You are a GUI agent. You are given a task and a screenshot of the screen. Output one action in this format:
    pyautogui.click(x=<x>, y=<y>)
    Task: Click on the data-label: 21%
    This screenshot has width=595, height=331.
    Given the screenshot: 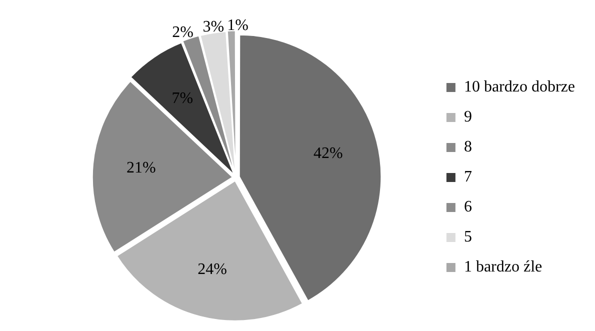 What is the action you would take?
    pyautogui.click(x=141, y=168)
    